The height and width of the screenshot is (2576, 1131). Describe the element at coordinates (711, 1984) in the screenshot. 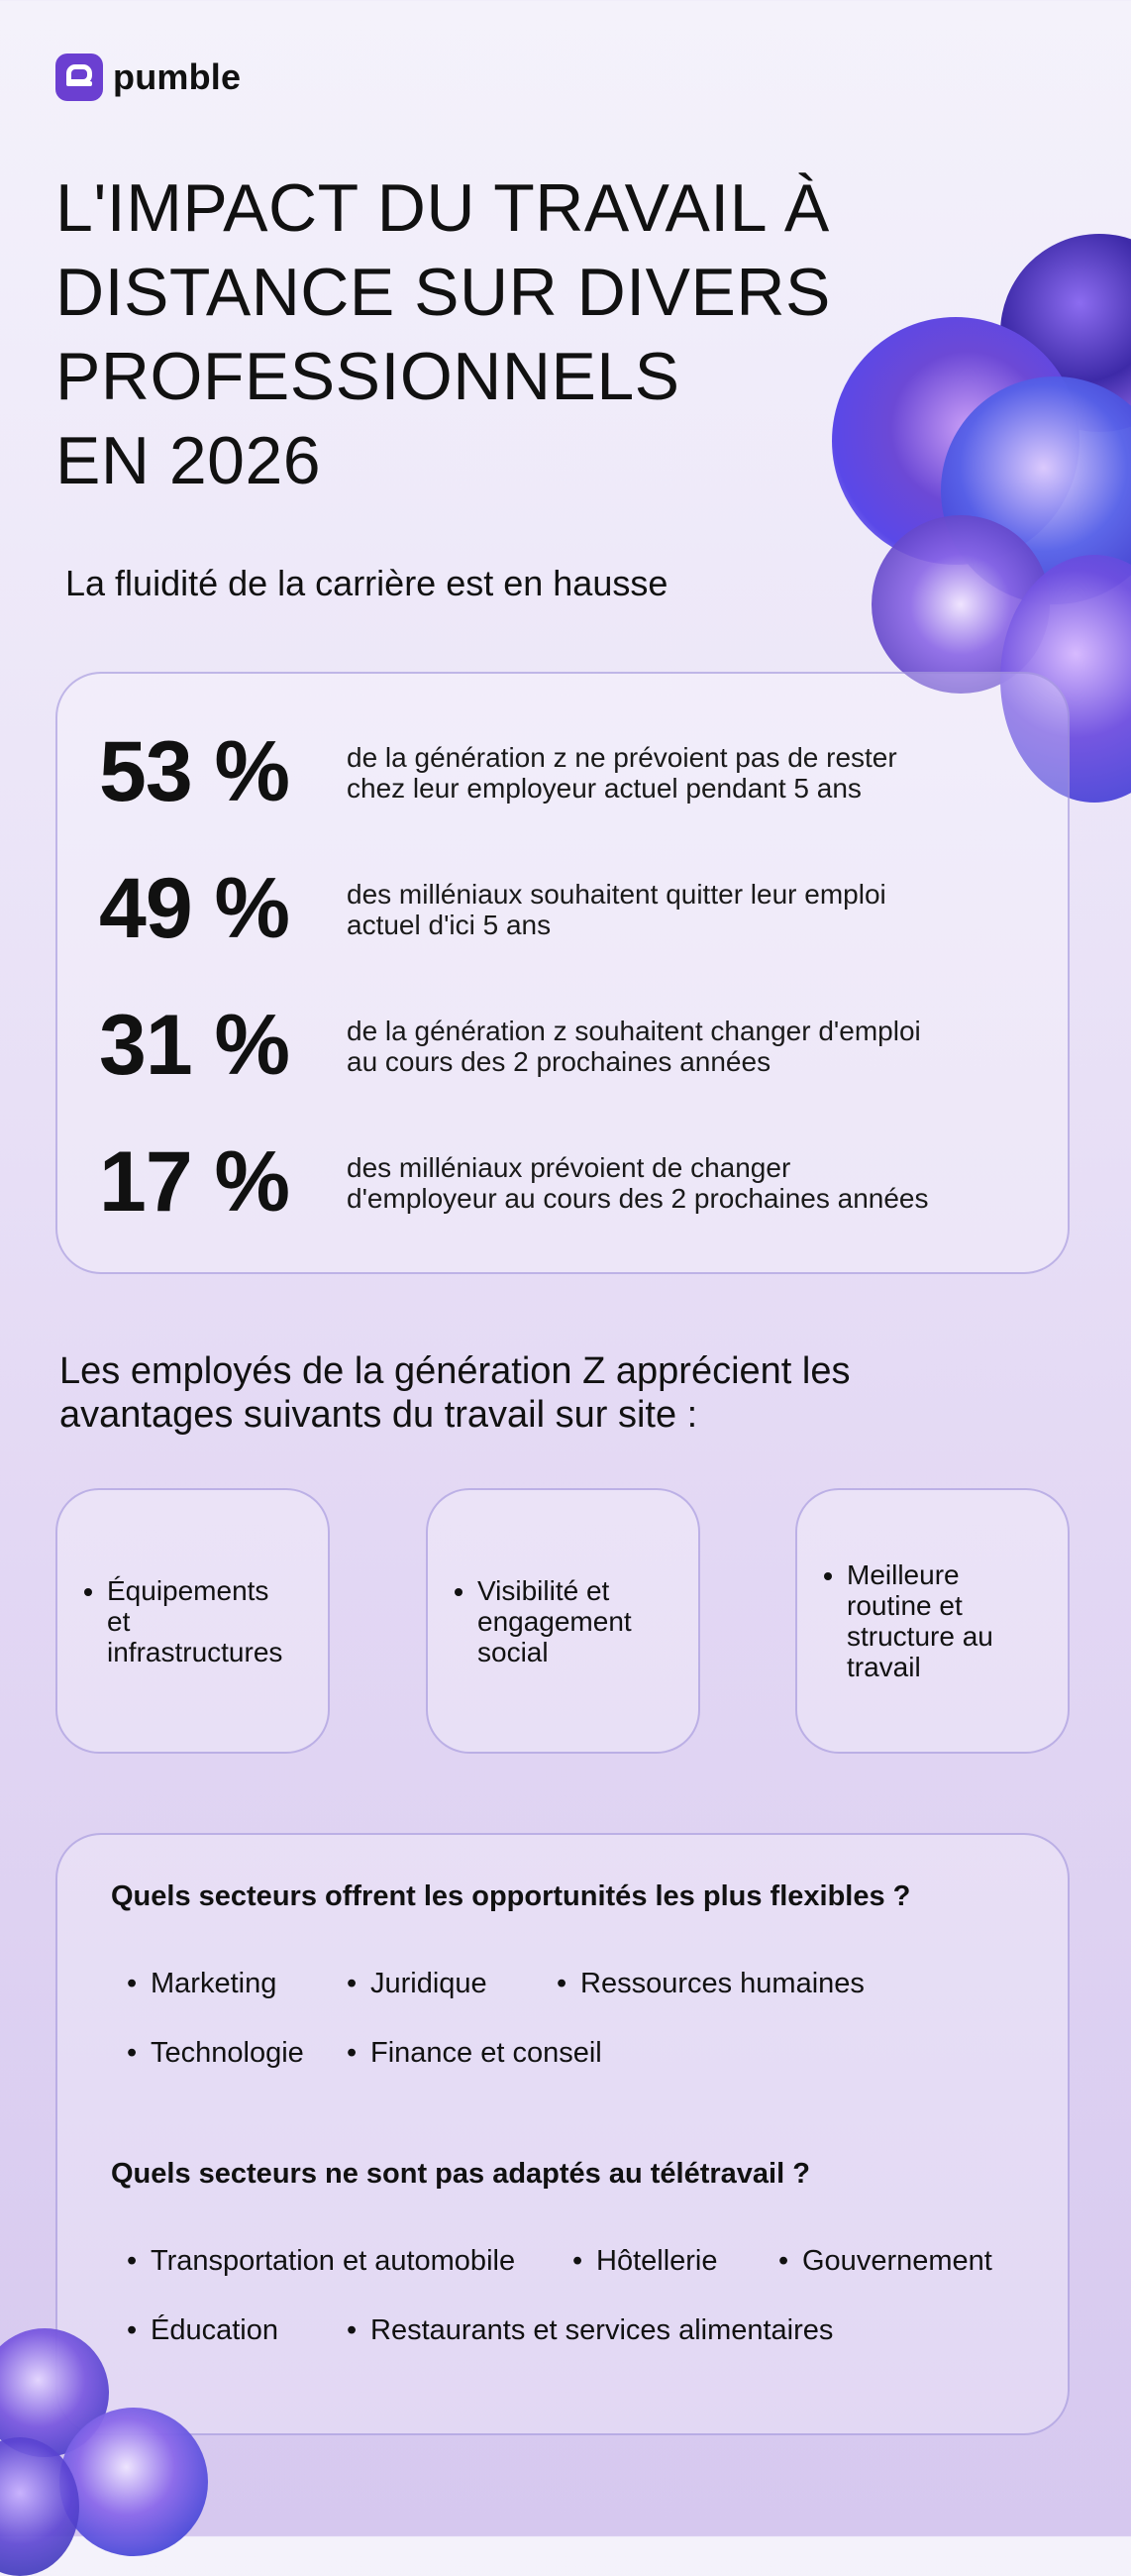

I see `sector-item: Ressources humaines` at that location.